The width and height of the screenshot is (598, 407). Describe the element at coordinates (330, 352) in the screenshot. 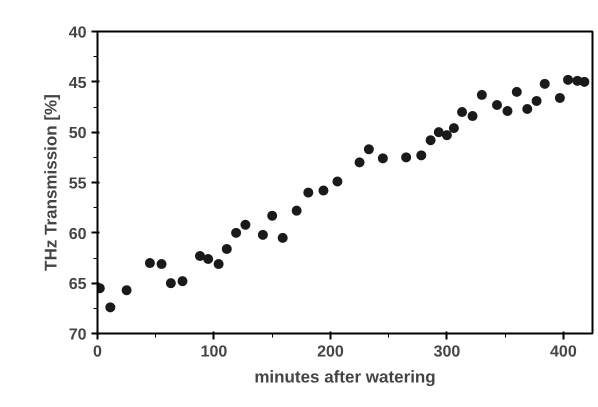

I see `x-tick-label: 200` at that location.